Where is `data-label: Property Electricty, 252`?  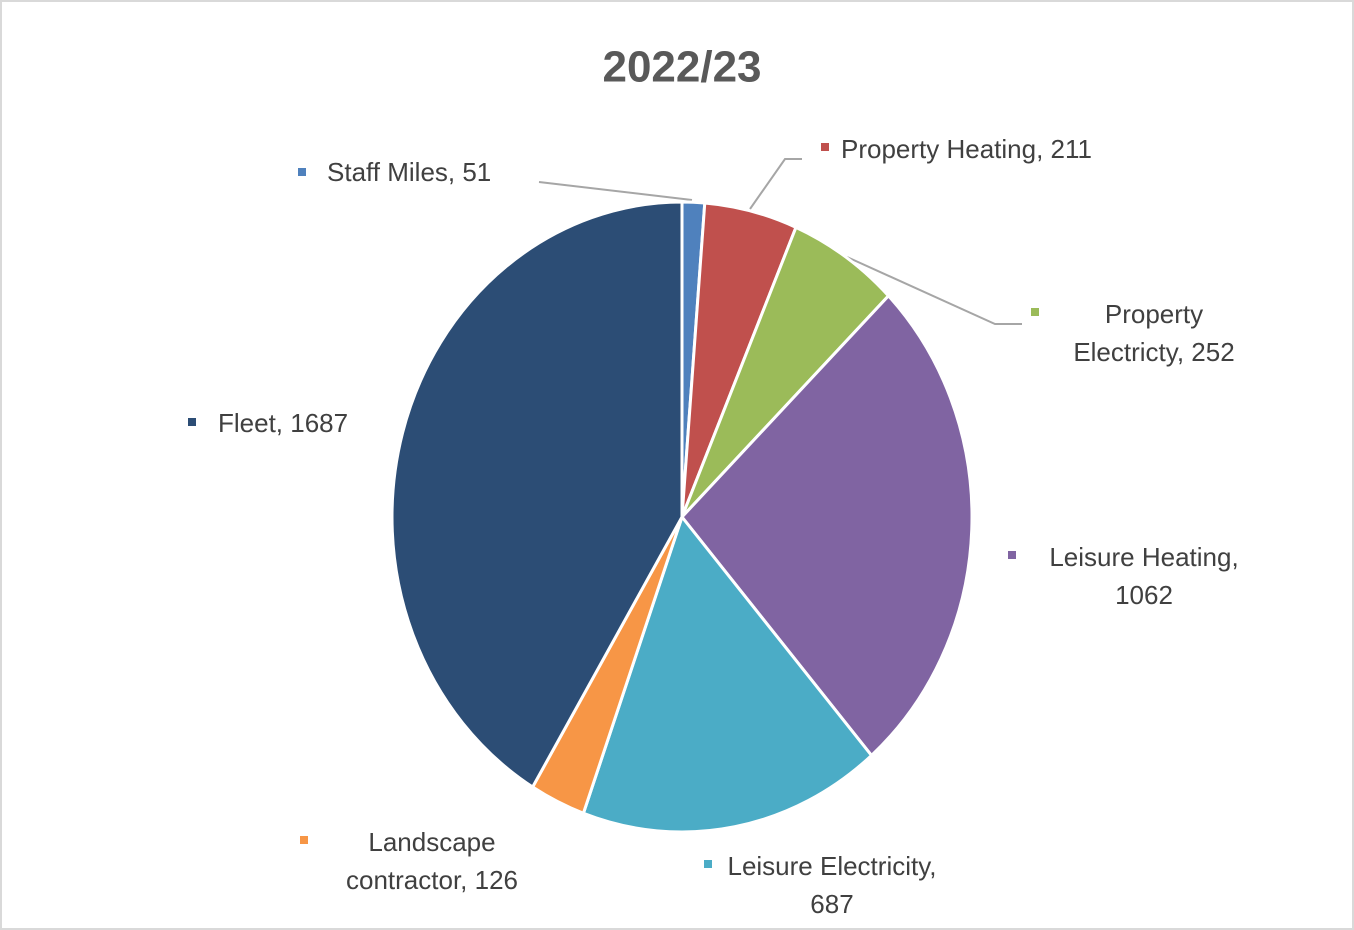
data-label: Property Electricty, 252 is located at coordinates (1154, 333).